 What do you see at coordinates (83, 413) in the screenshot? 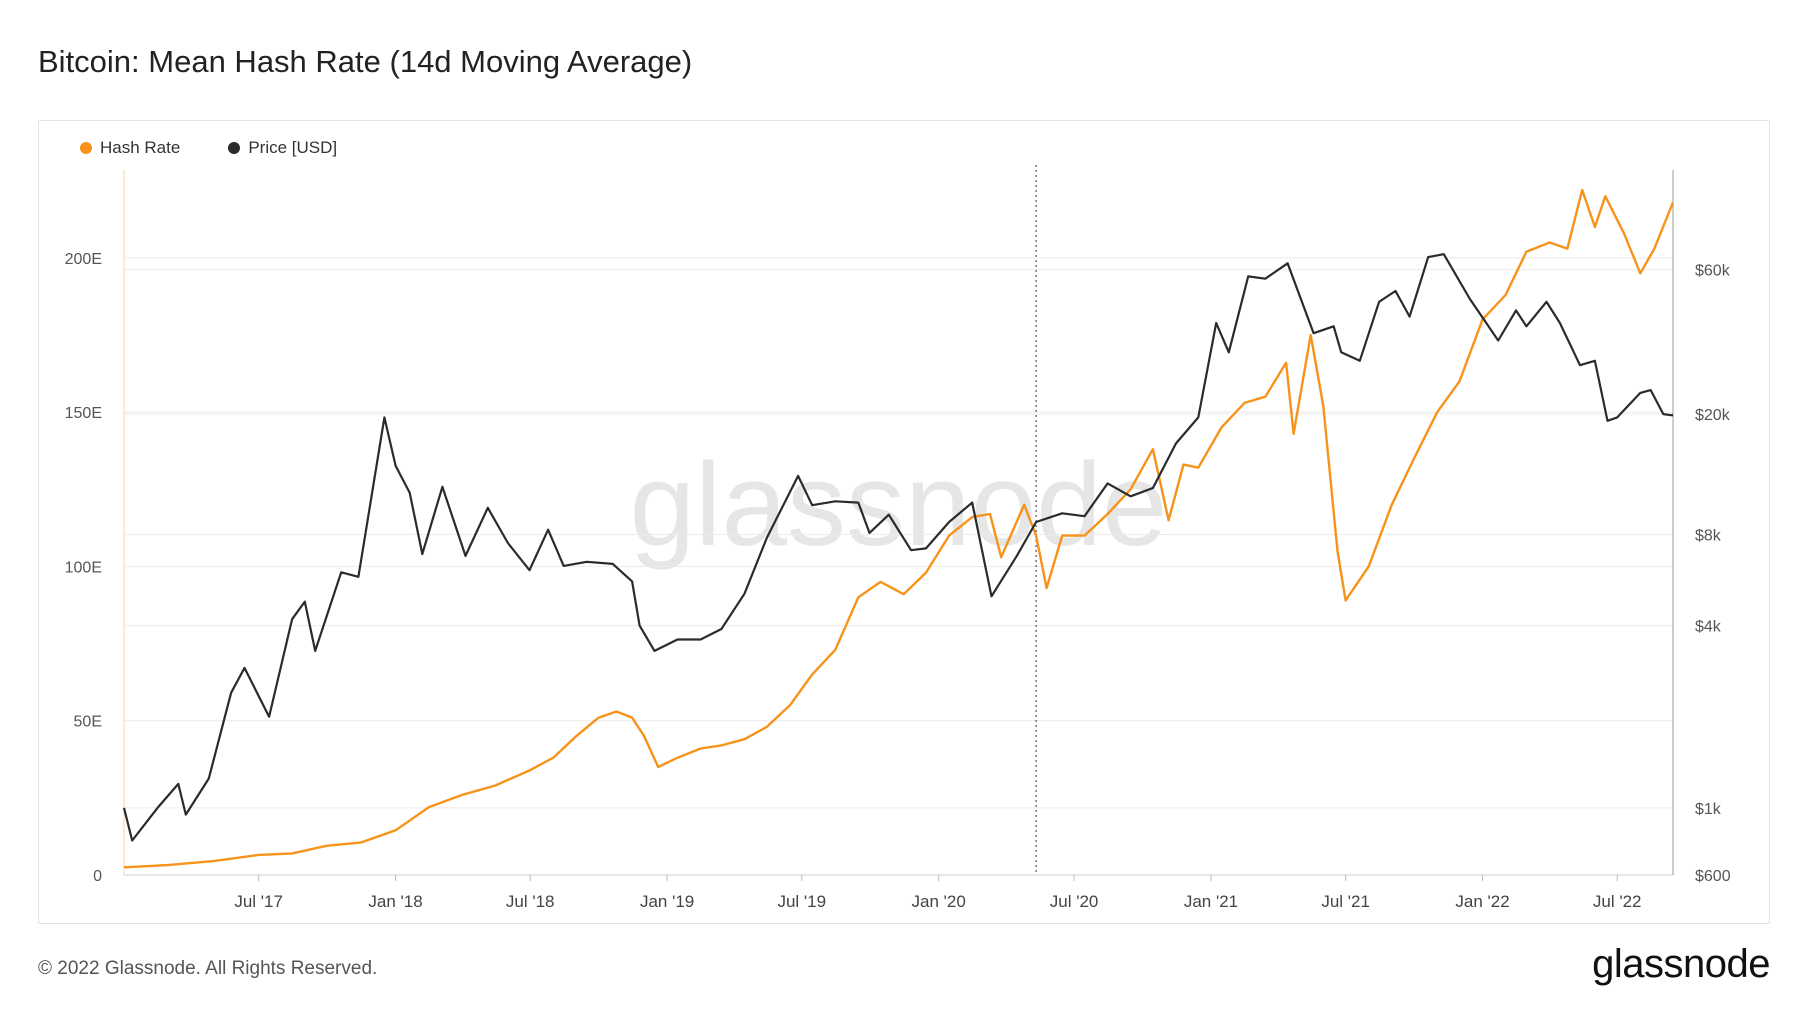
I see `y-left-tick-label: 150E` at bounding box center [83, 413].